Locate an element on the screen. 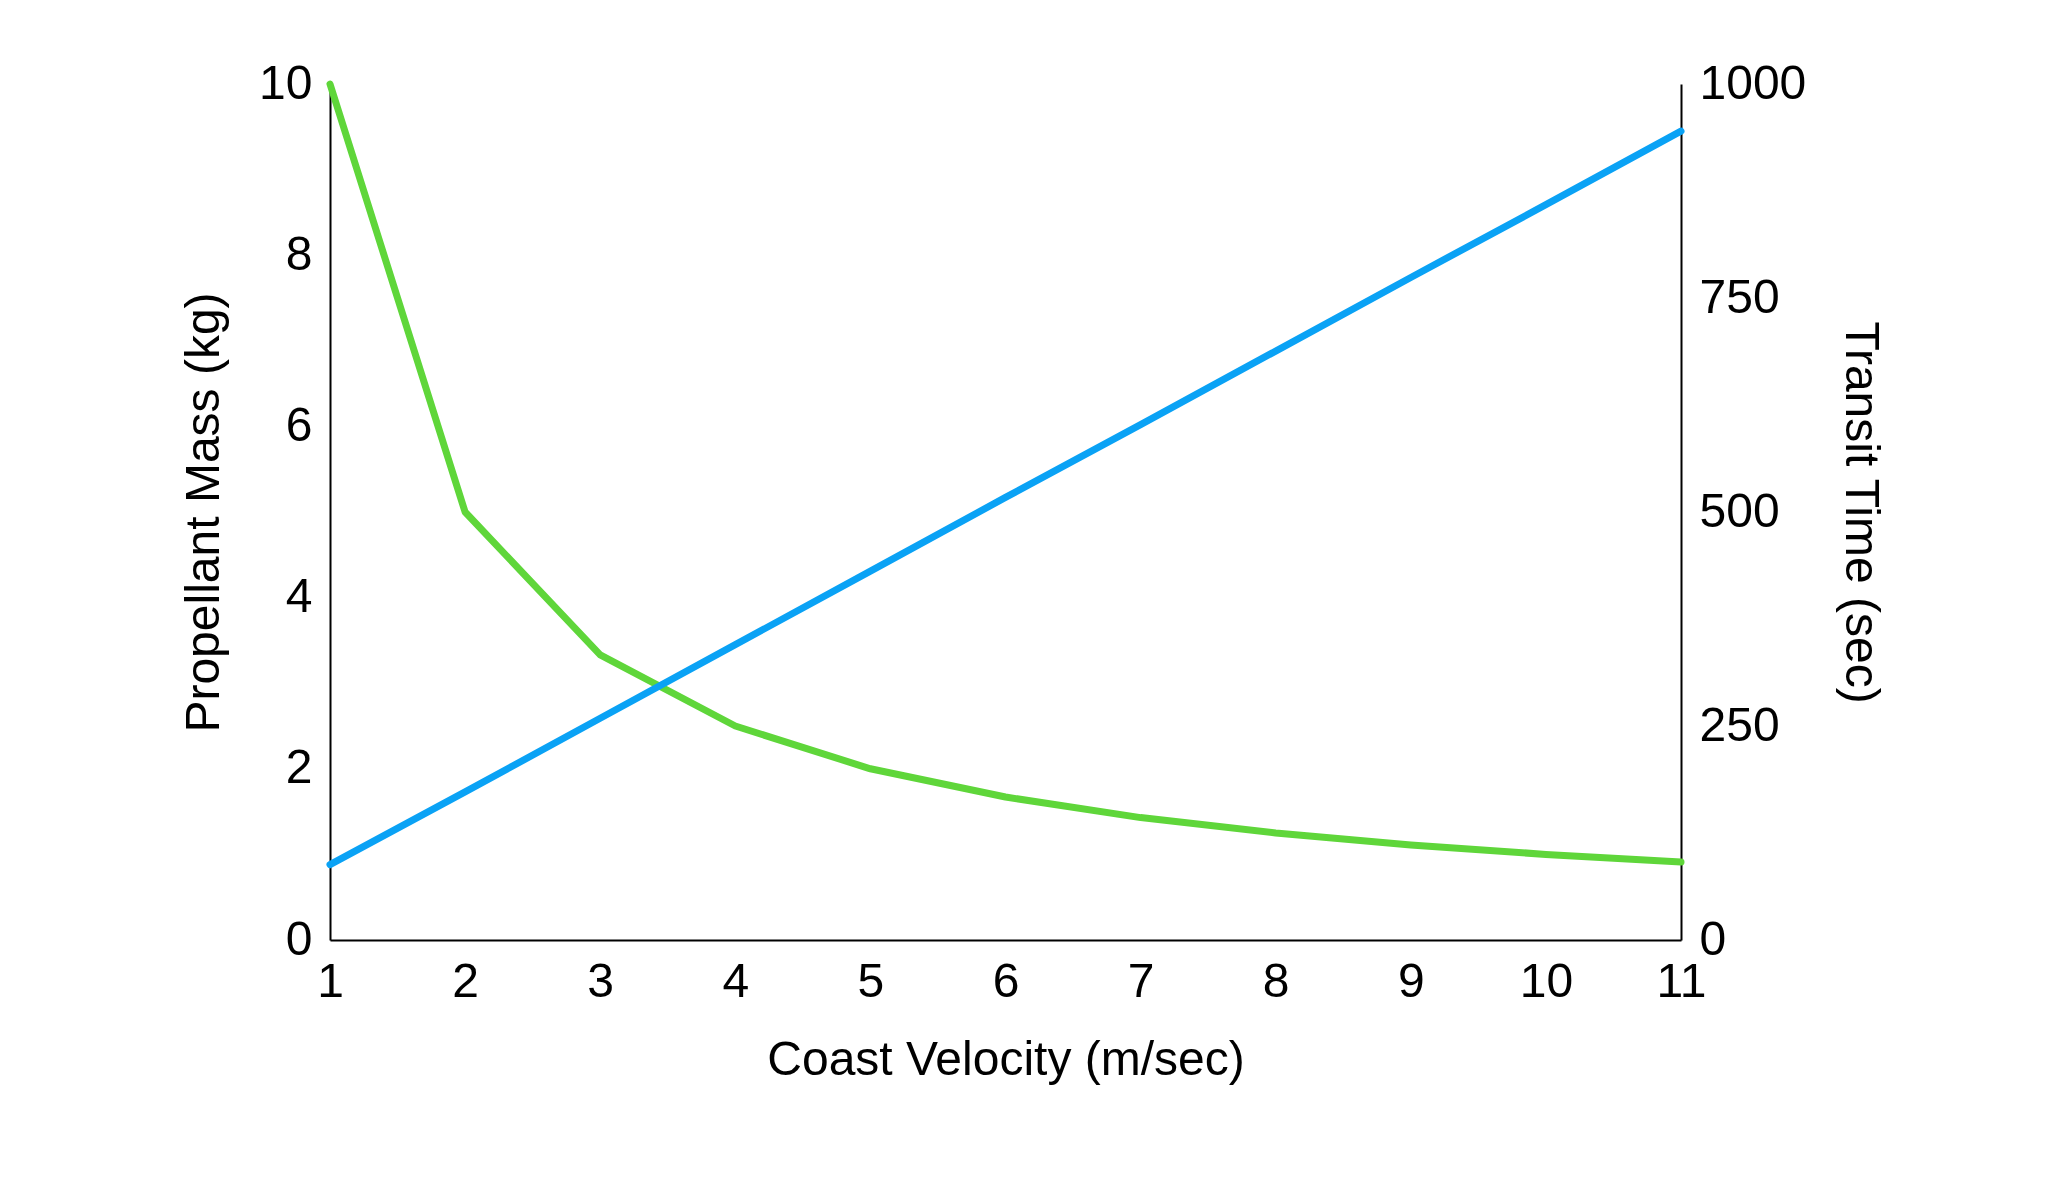  x-tick-label: 9 is located at coordinates (1411, 980).